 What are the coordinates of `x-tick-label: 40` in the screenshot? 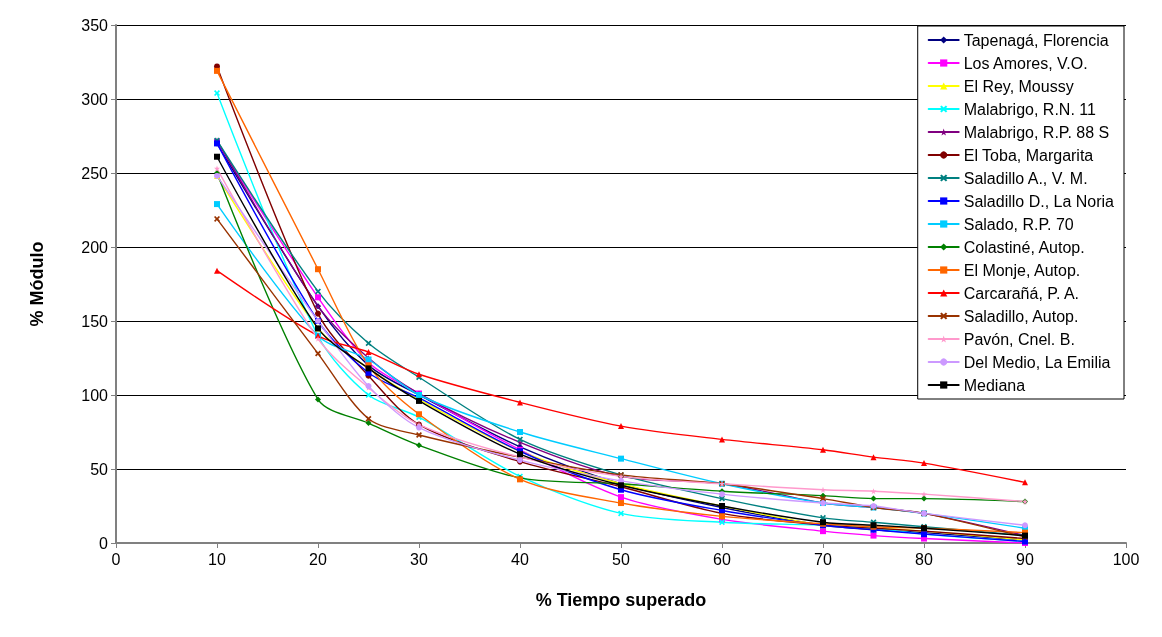 It's located at (520, 559).